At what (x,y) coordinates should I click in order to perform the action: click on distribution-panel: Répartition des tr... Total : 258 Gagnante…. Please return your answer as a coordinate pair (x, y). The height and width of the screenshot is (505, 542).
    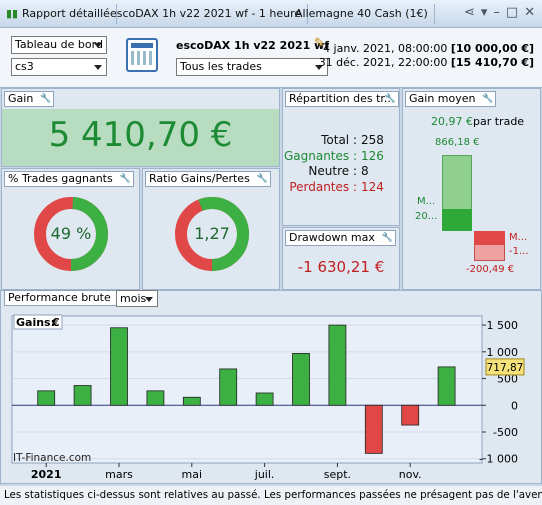
    Looking at the image, I should click on (341, 157).